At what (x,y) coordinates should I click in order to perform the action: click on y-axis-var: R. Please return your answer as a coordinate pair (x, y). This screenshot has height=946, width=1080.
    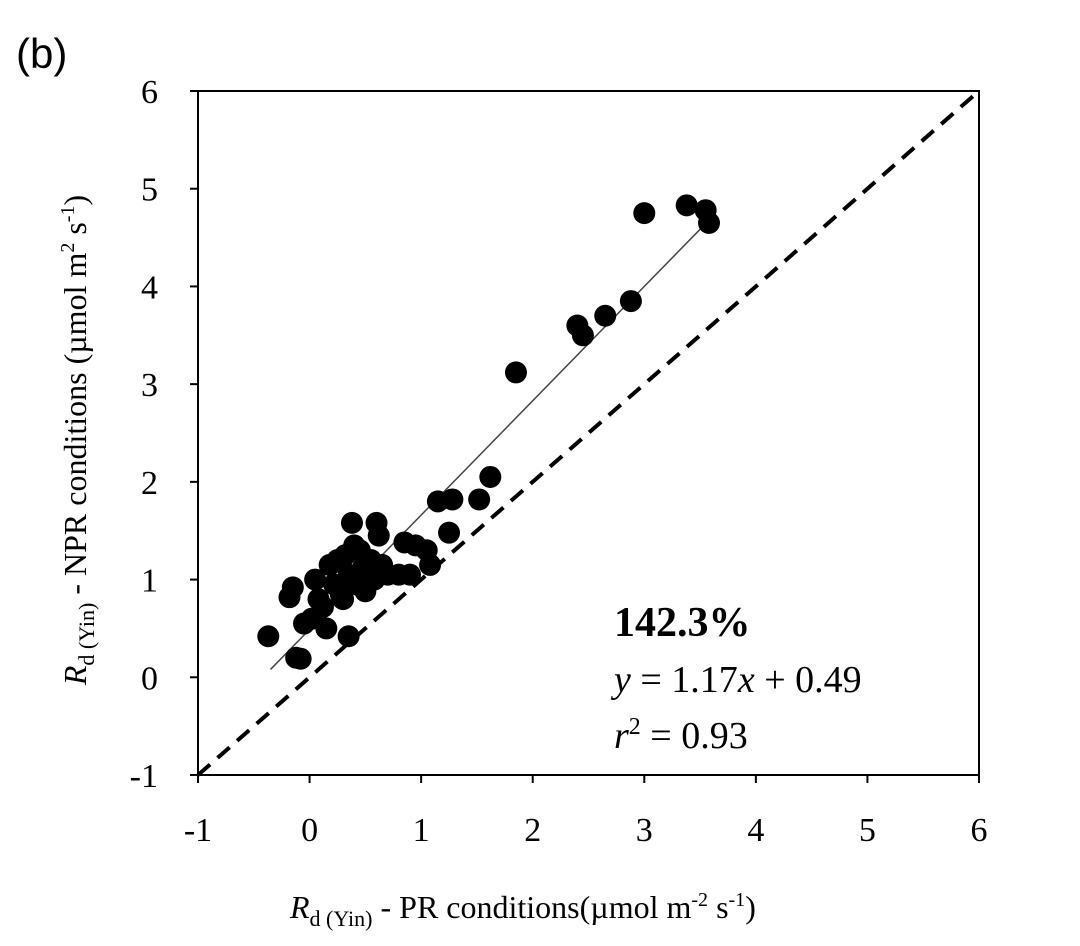
    Looking at the image, I should click on (75, 675).